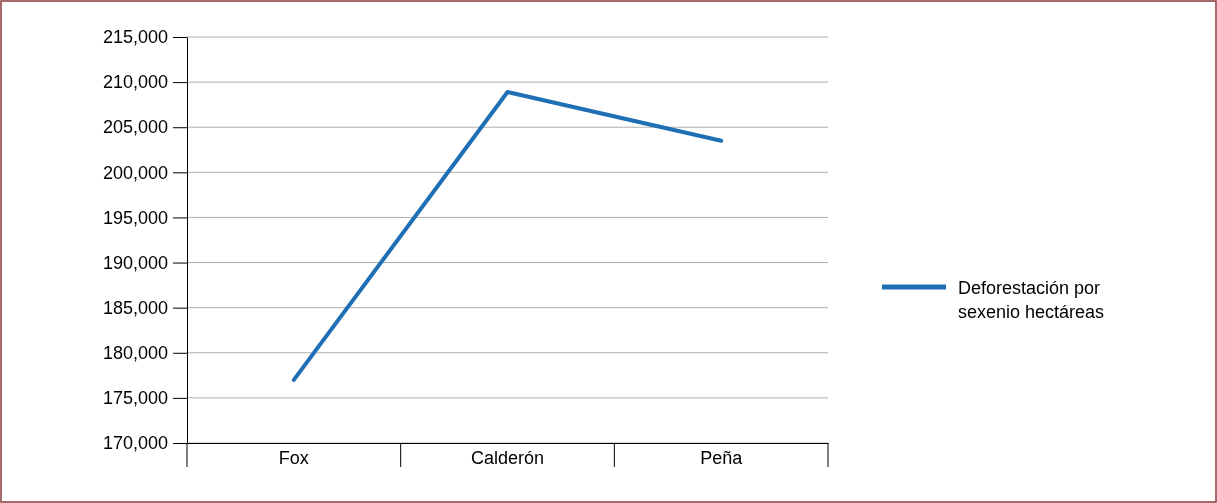 This screenshot has width=1217, height=503. What do you see at coordinates (507, 458) in the screenshot?
I see `x-tick-label: Calderón` at bounding box center [507, 458].